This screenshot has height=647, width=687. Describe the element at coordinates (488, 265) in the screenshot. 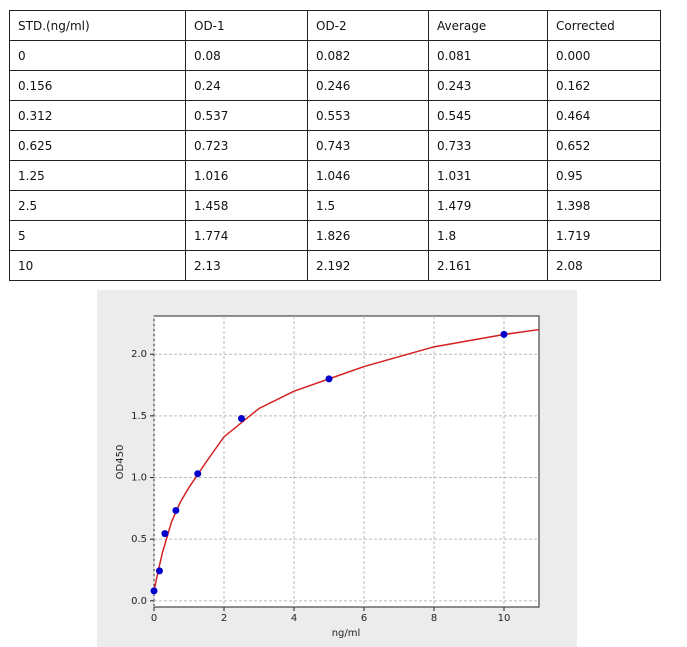

I see `table-cell: 2.161` at that location.